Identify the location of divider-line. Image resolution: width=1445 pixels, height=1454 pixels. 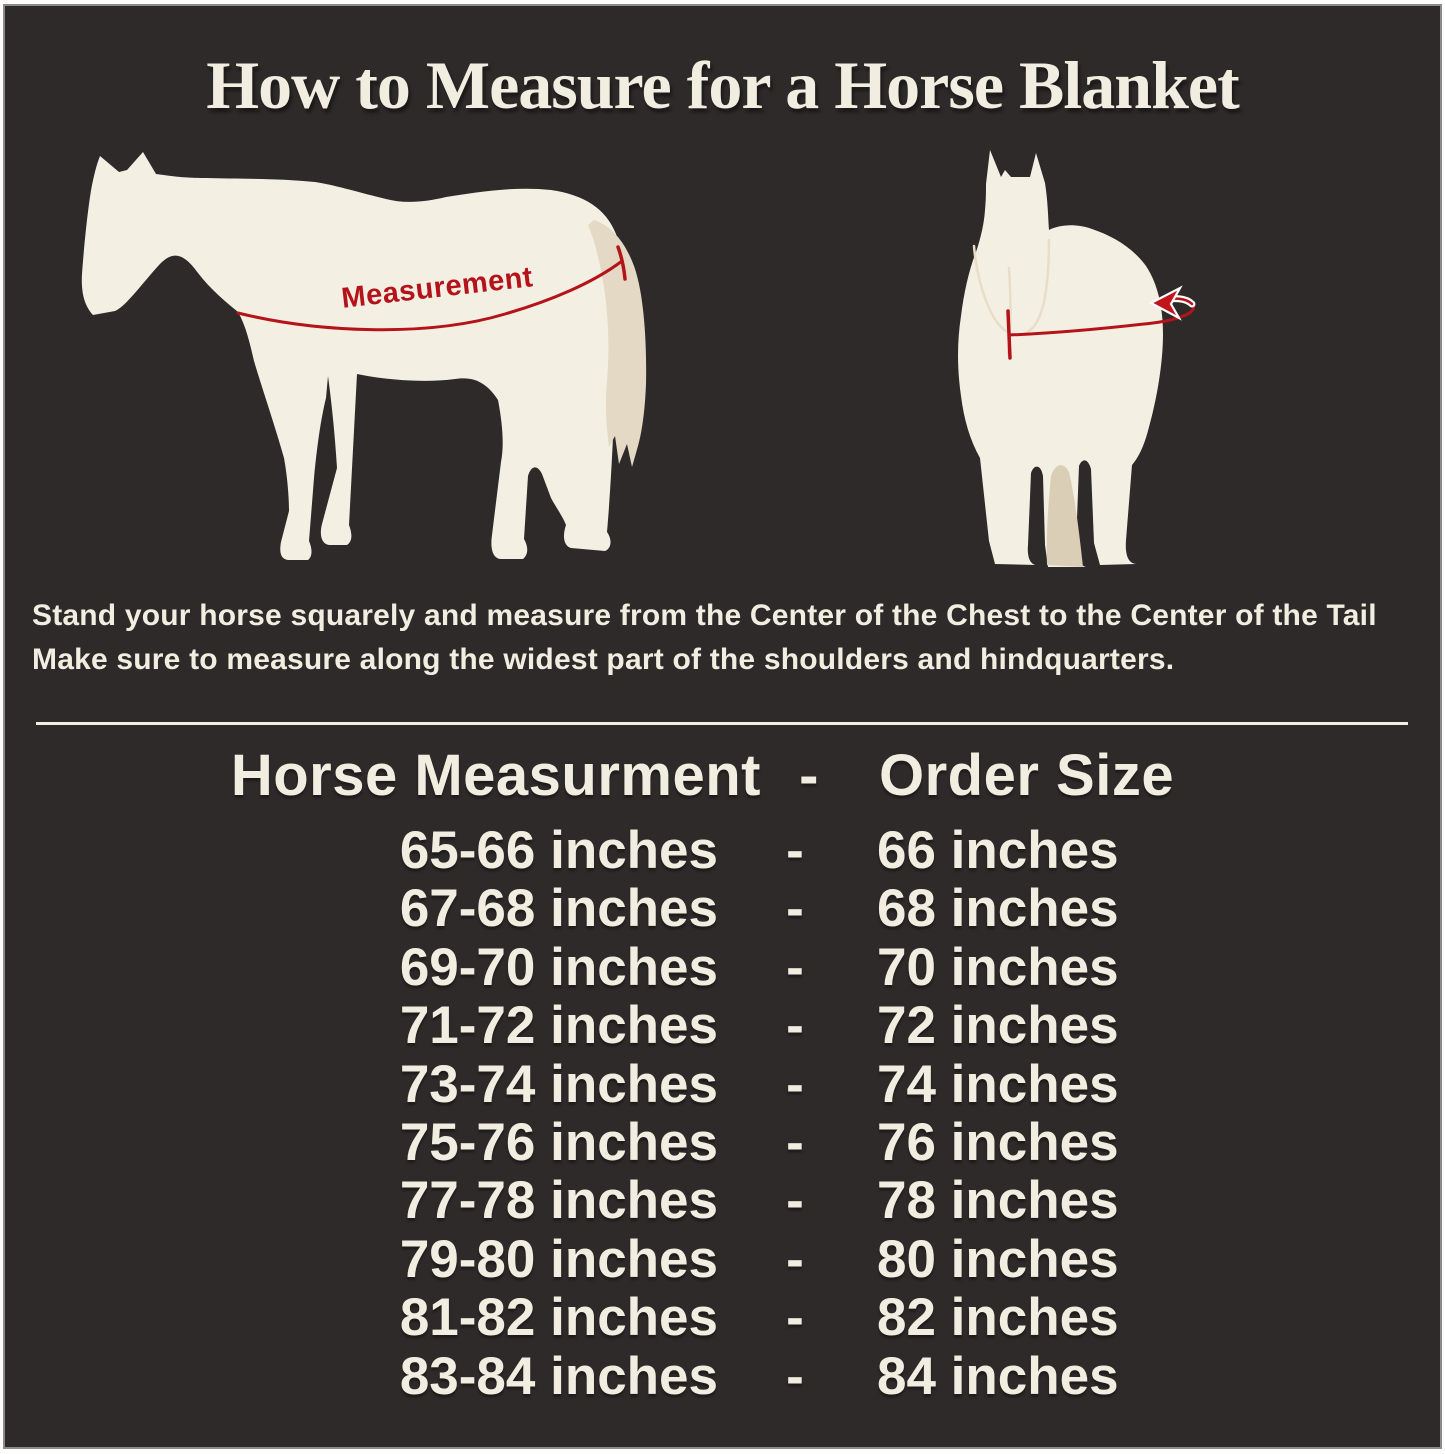
(722, 723).